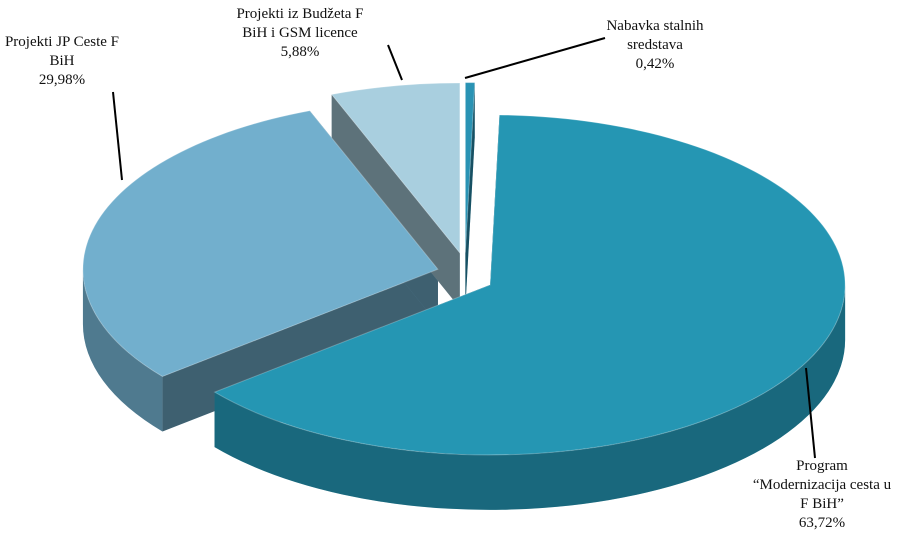 This screenshot has width=901, height=542. I want to click on category-label: Projekti iz Budžeta F BiH i GSM licence, so click(299, 23).